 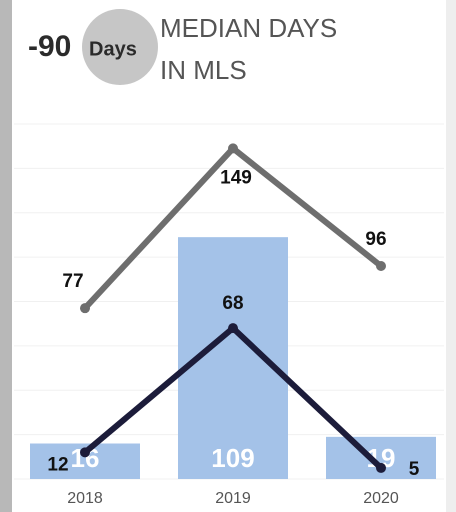 What do you see at coordinates (72, 281) in the screenshot?
I see `line-value-label: 77` at bounding box center [72, 281].